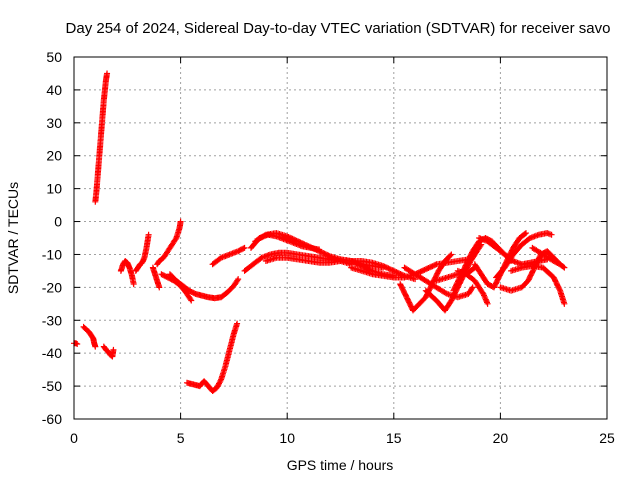  What do you see at coordinates (54, 156) in the screenshot?
I see `y-tick-label: 20` at bounding box center [54, 156].